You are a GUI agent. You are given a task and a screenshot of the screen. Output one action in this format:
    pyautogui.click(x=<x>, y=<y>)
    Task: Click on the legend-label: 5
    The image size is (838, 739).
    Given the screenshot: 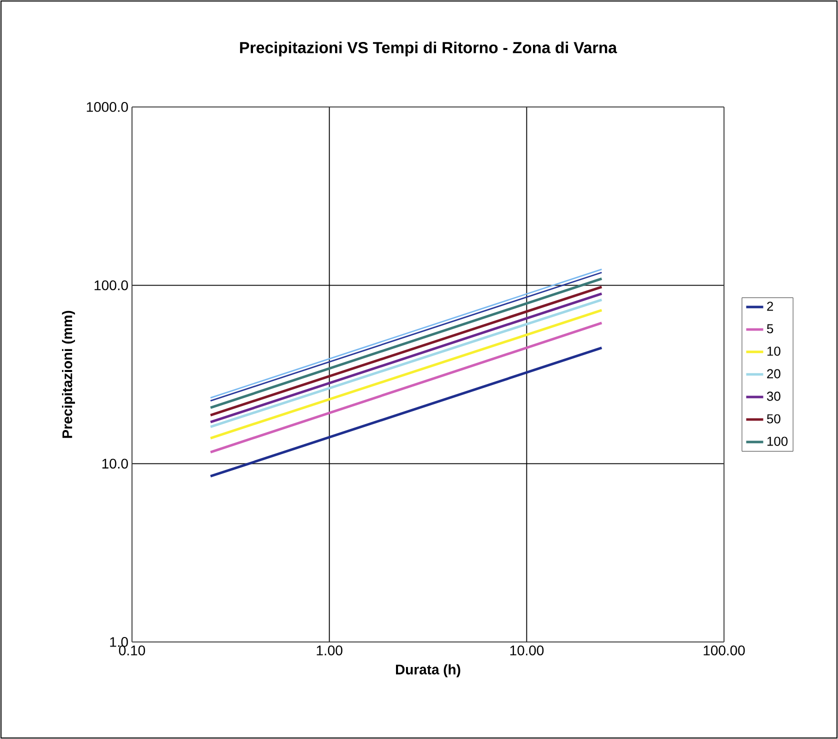 What is the action you would take?
    pyautogui.click(x=770, y=329)
    